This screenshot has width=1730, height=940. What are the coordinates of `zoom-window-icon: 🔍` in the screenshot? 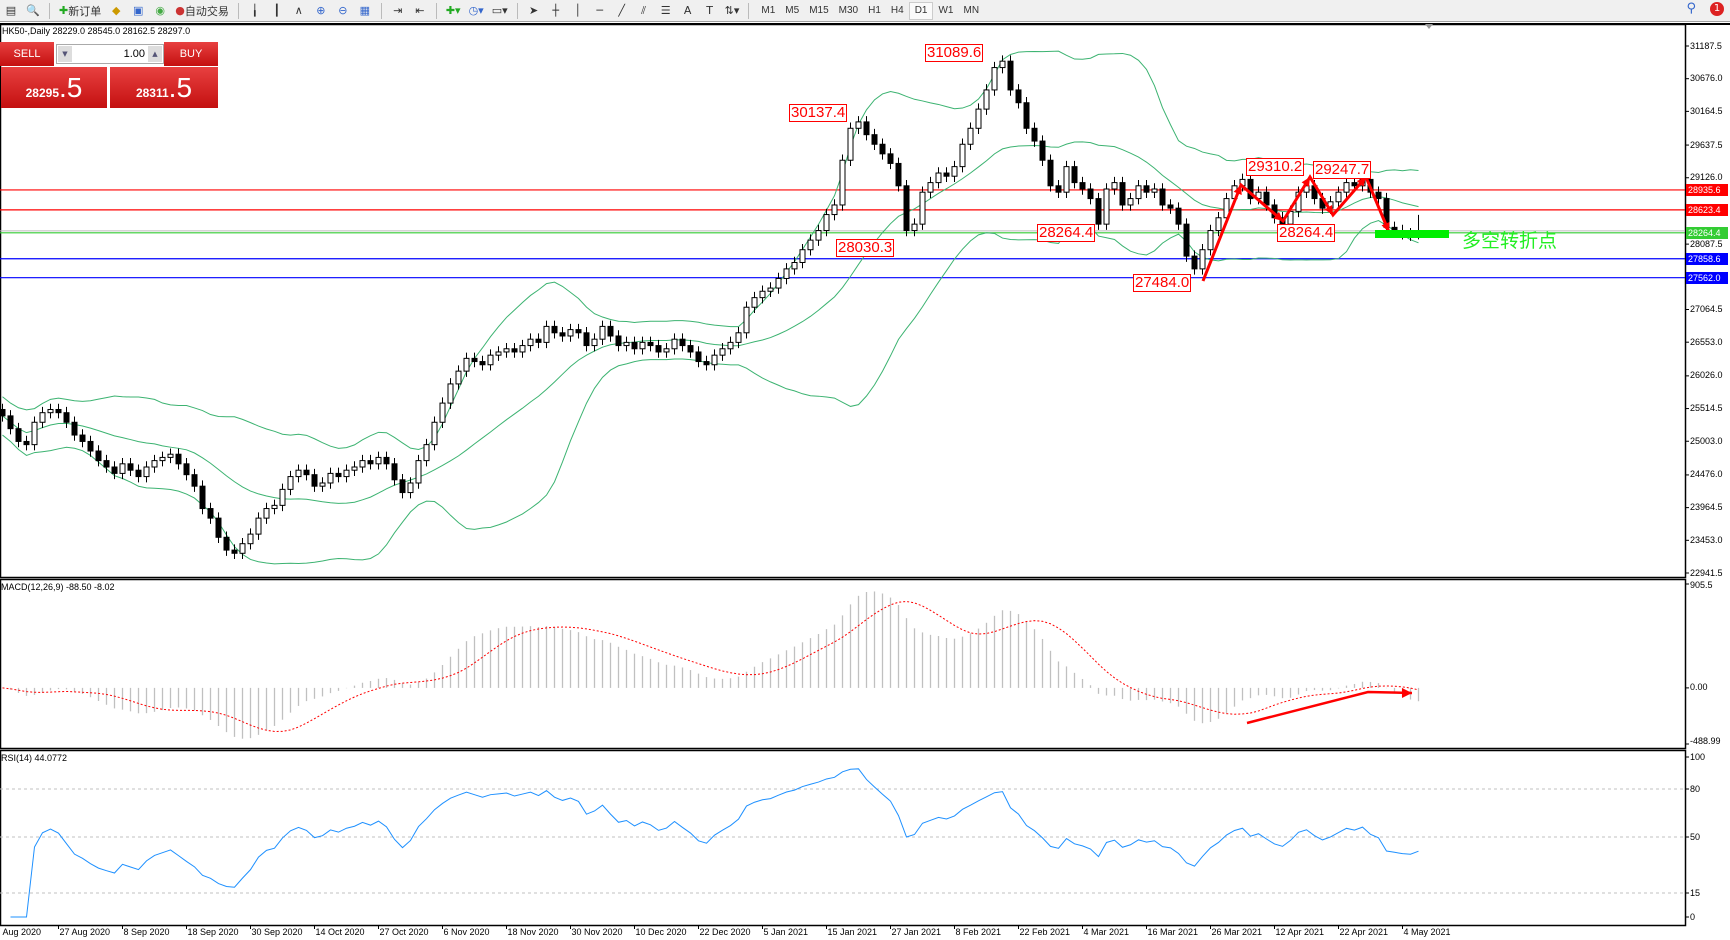 It's located at (33, 10).